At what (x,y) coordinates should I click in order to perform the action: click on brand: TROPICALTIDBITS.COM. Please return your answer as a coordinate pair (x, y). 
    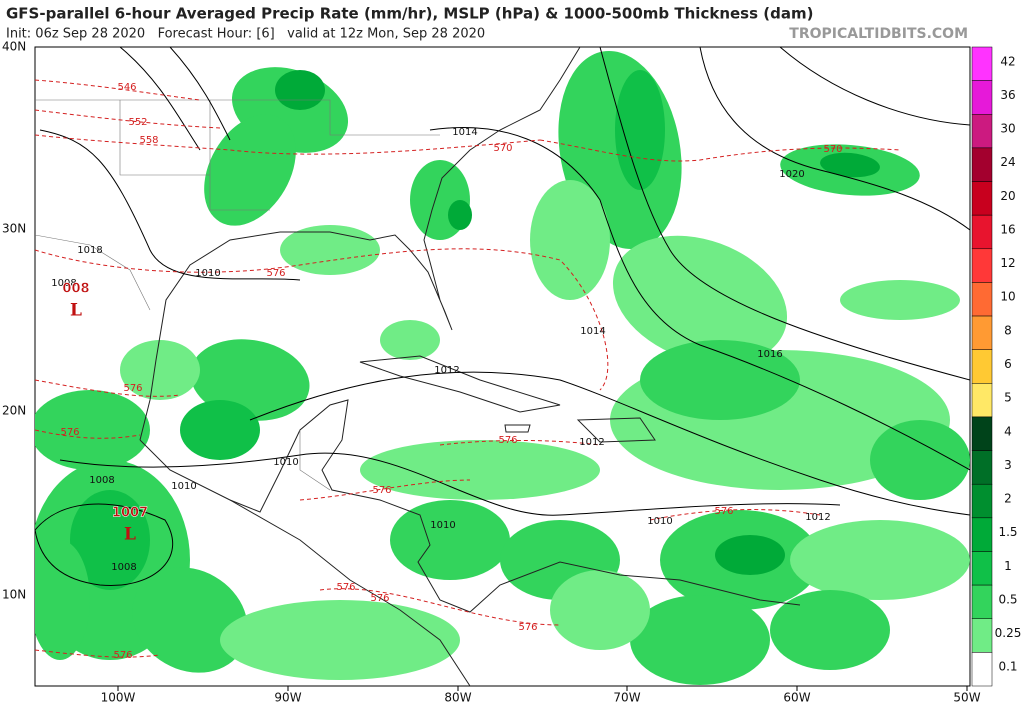
    Looking at the image, I should click on (878, 34).